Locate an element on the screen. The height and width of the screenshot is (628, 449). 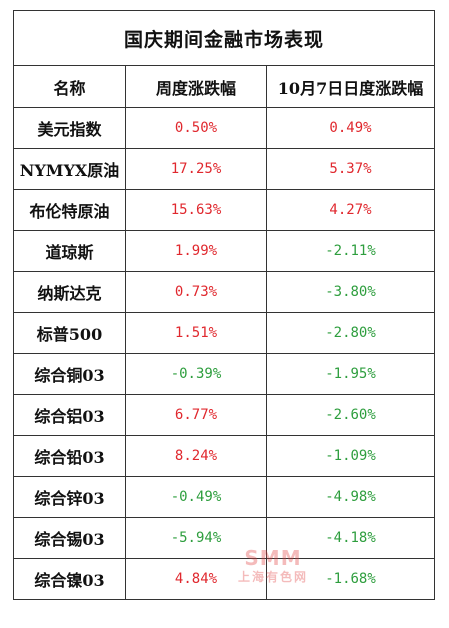
row-daily-change: 0.49% is located at coordinates (350, 128).